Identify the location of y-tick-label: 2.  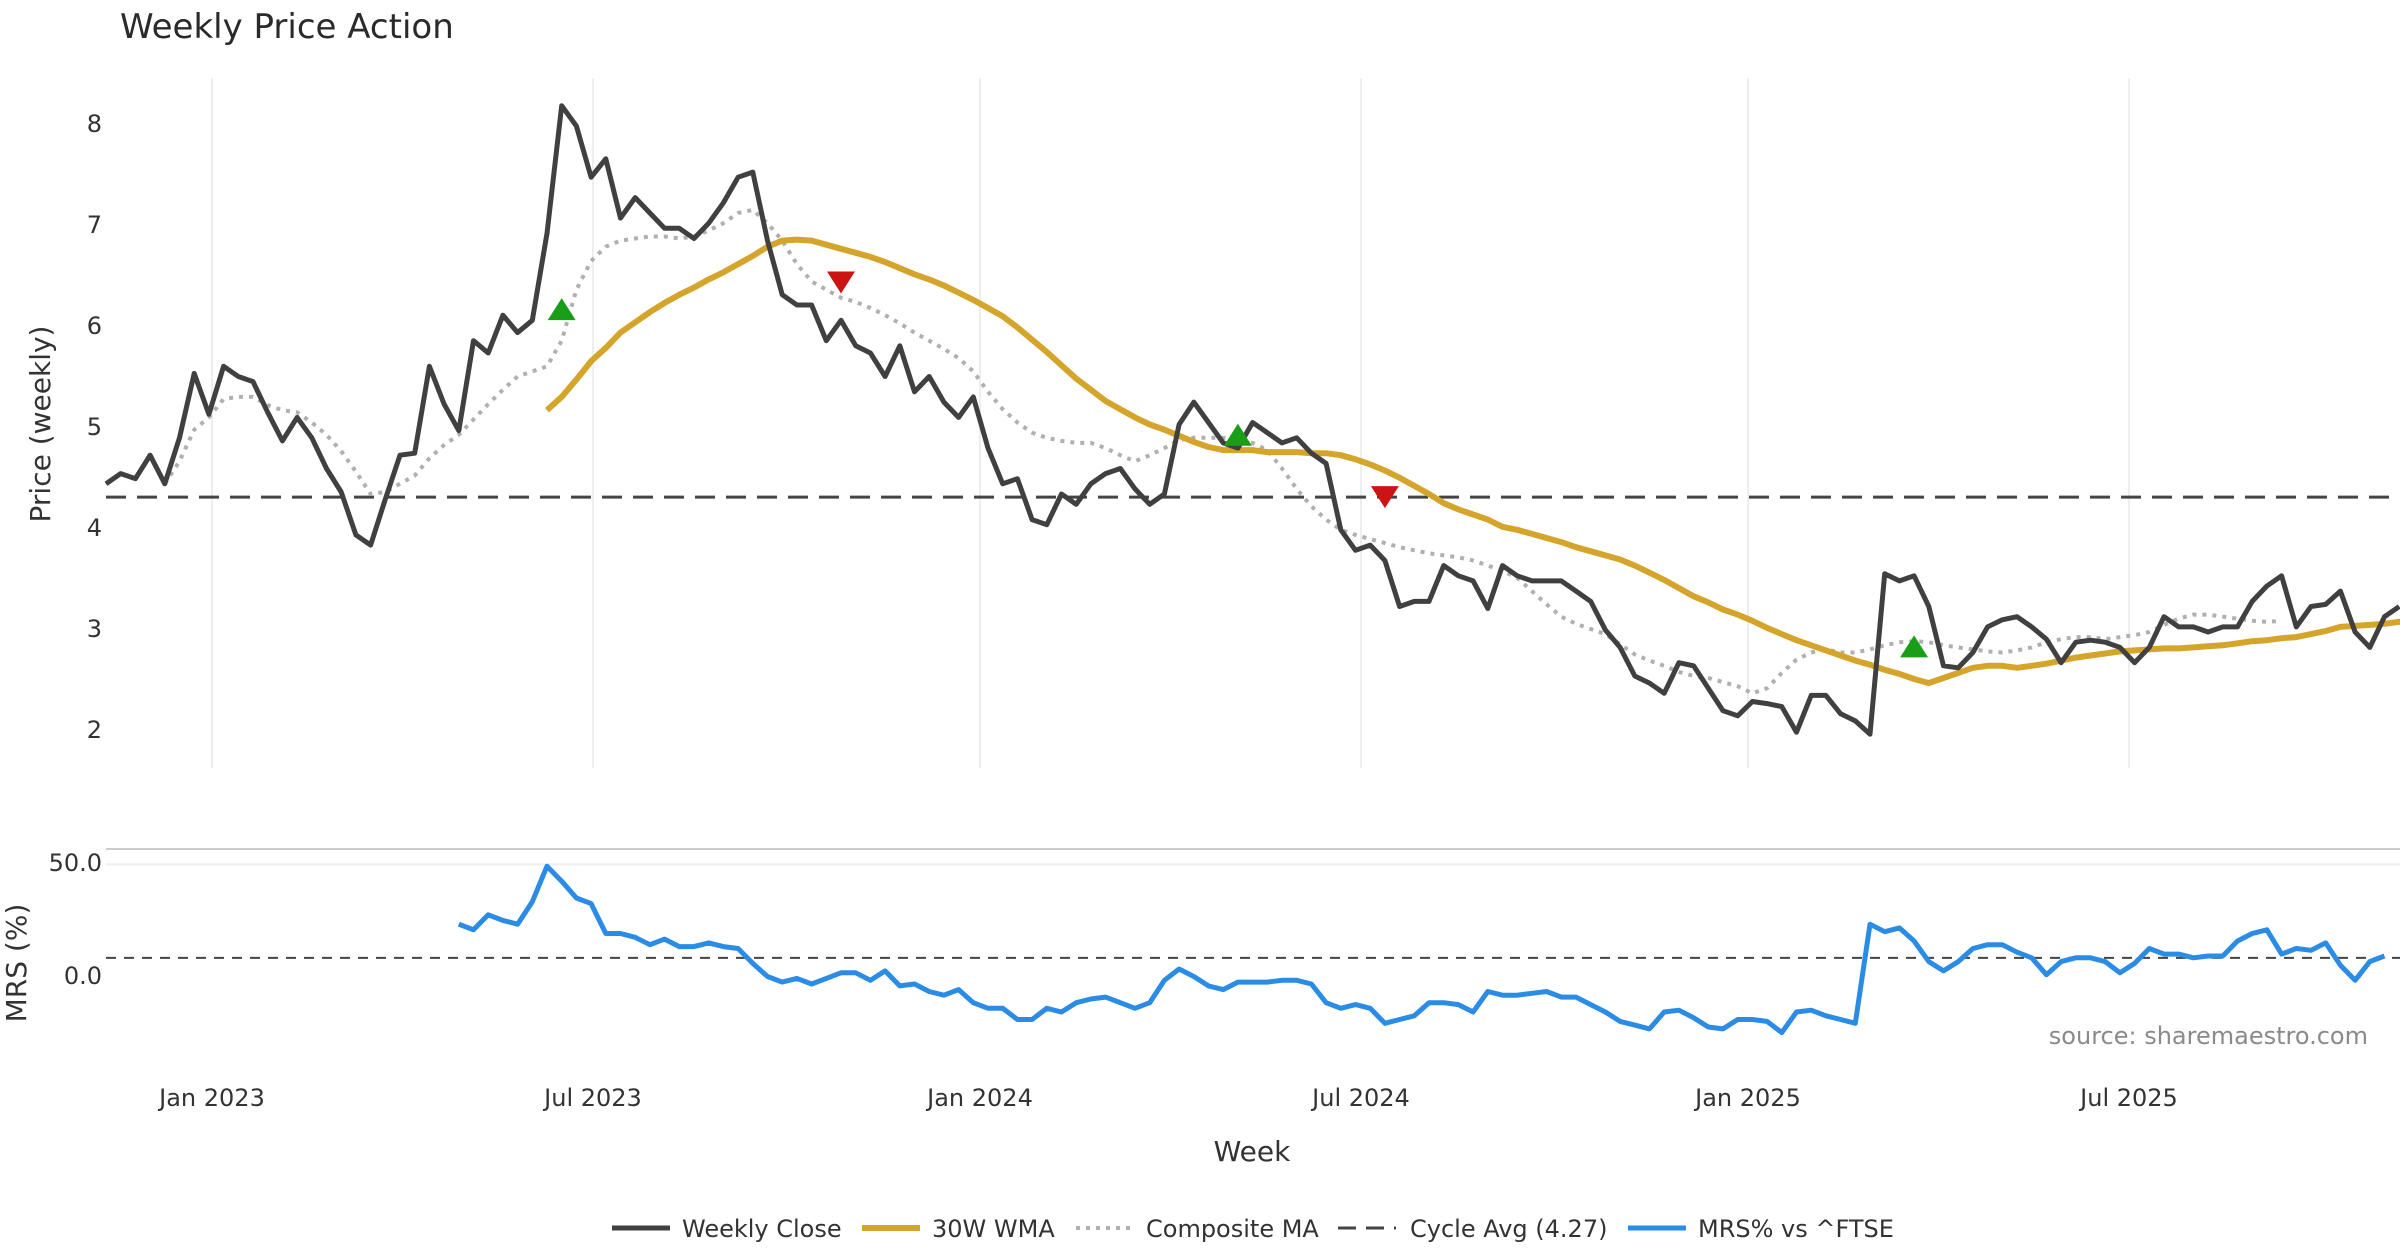
(94, 730).